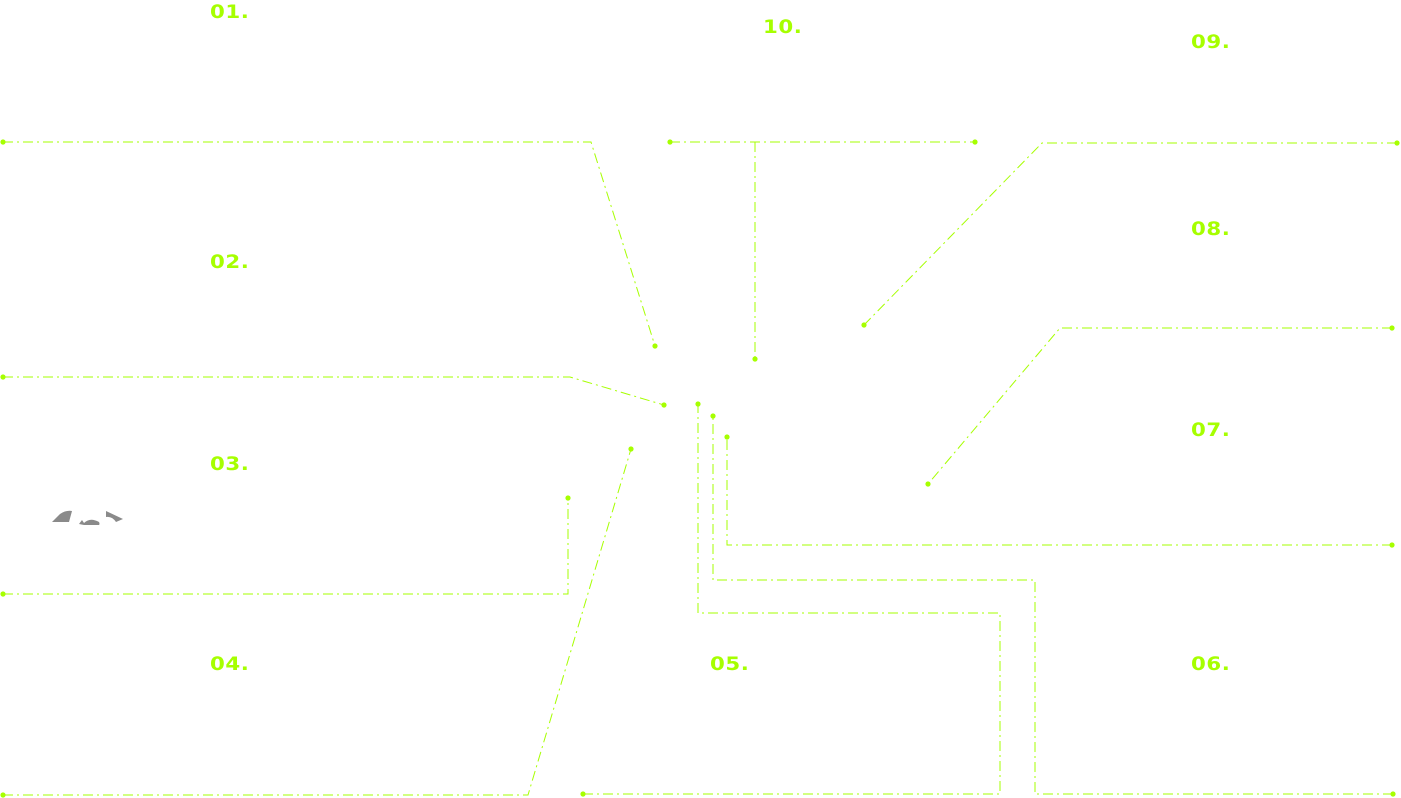 The image size is (1401, 798). I want to click on callout-number-06: 06., so click(1211, 664).